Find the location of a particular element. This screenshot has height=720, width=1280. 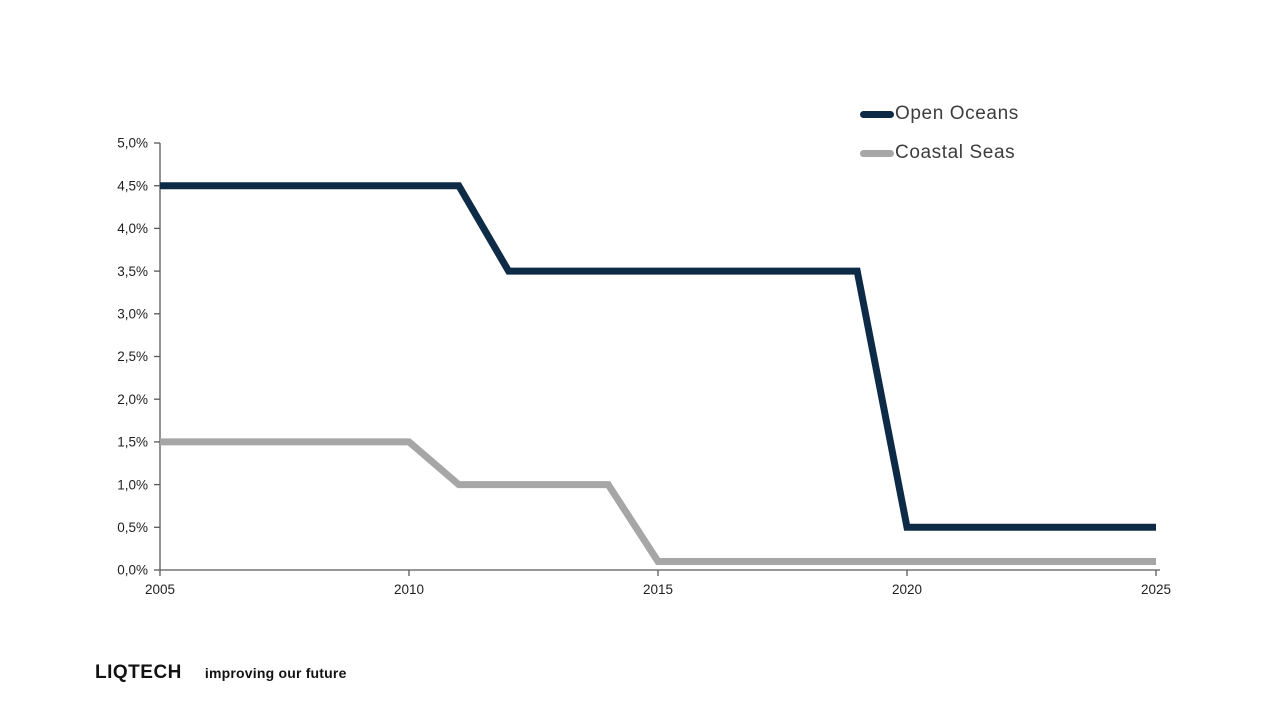

legend-label-coastal-seas: Coastal Seas is located at coordinates (955, 152).